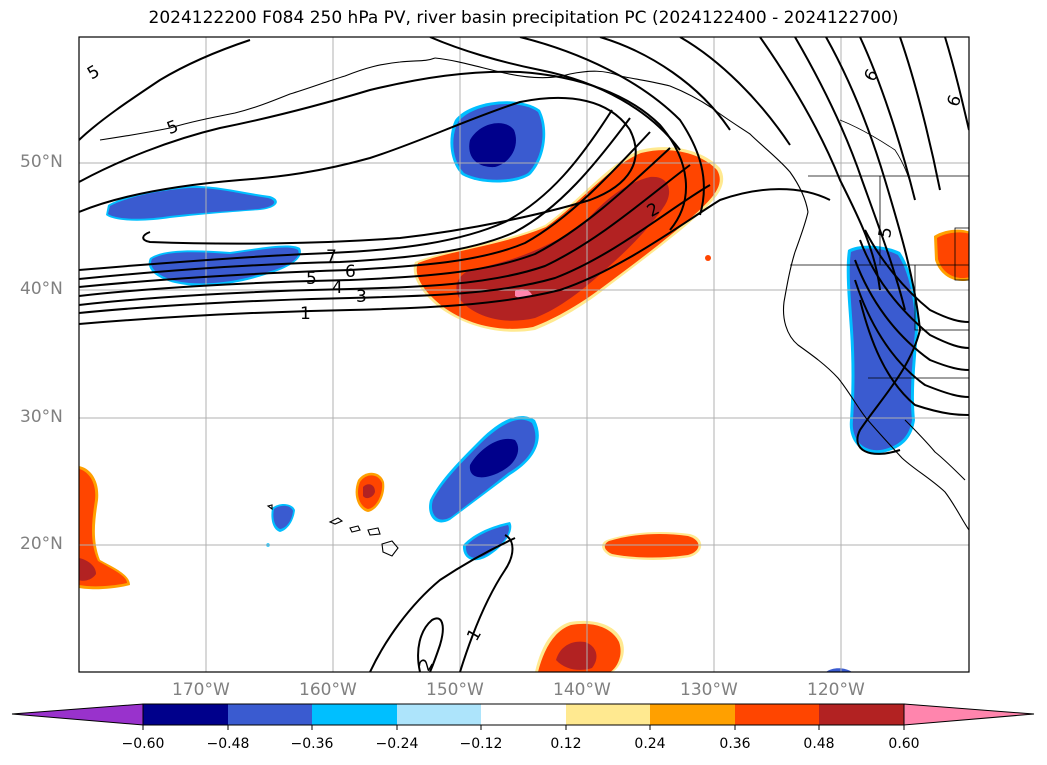  What do you see at coordinates (203, 235) in the screenshot?
I see `negative-precip-region-northwest` at bounding box center [203, 235].